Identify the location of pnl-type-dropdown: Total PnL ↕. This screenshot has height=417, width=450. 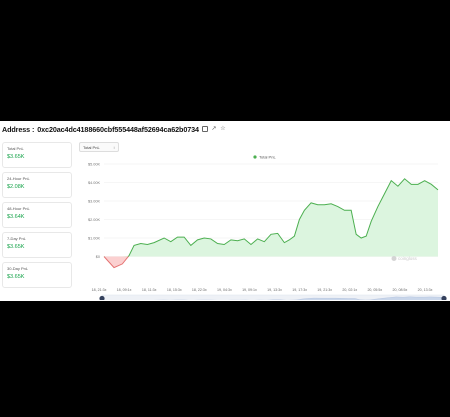
(99, 147).